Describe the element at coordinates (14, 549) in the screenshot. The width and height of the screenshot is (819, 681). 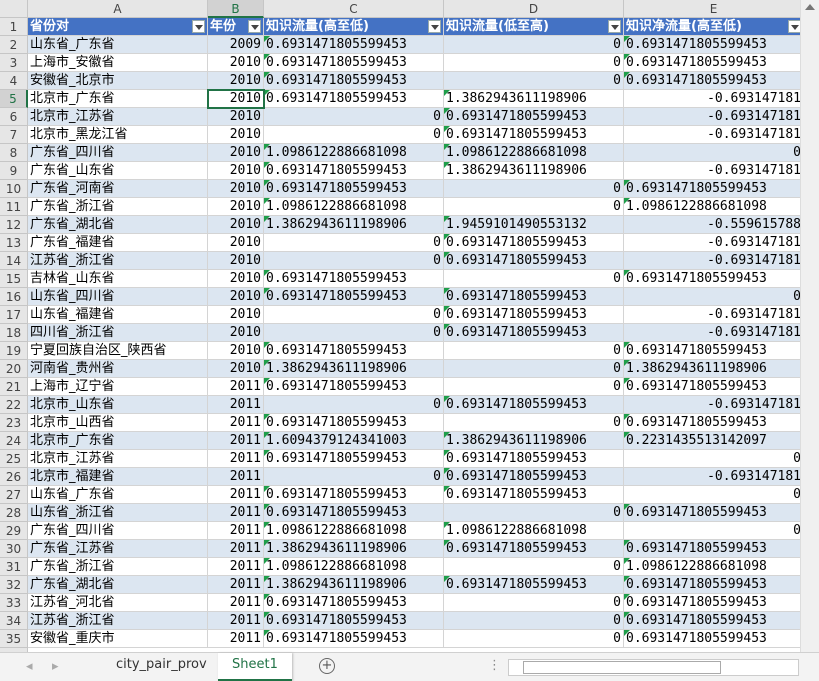
I see `row-header: 30` at that location.